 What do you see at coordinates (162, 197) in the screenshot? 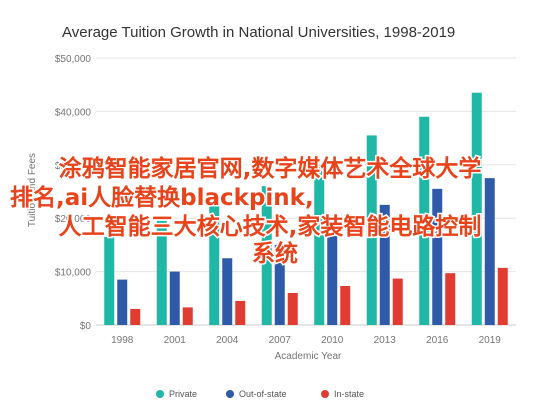
I see `overlay-line-2: 排名,ai人脸替换blackpink,` at bounding box center [162, 197].